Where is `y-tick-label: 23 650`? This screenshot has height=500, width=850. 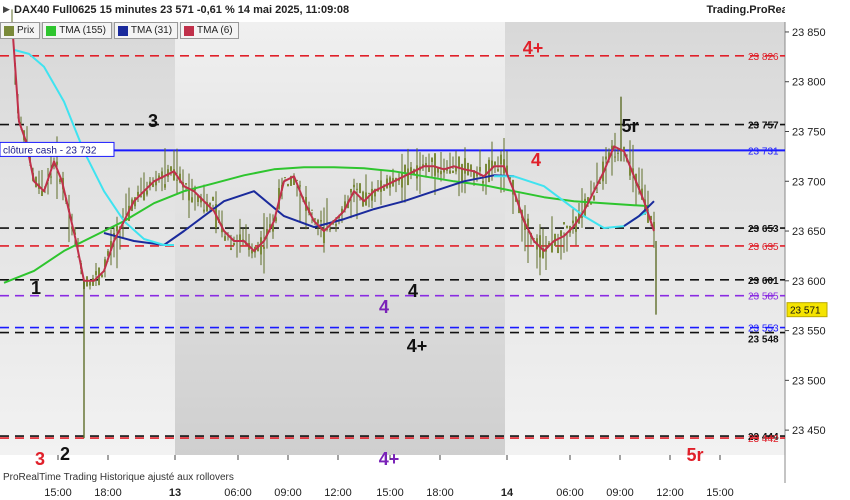 y-tick-label: 23 650 is located at coordinates (809, 232).